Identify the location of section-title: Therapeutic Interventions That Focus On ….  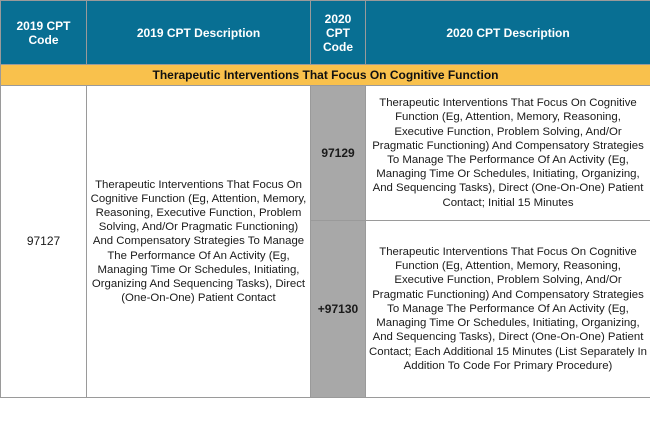
(325, 75).